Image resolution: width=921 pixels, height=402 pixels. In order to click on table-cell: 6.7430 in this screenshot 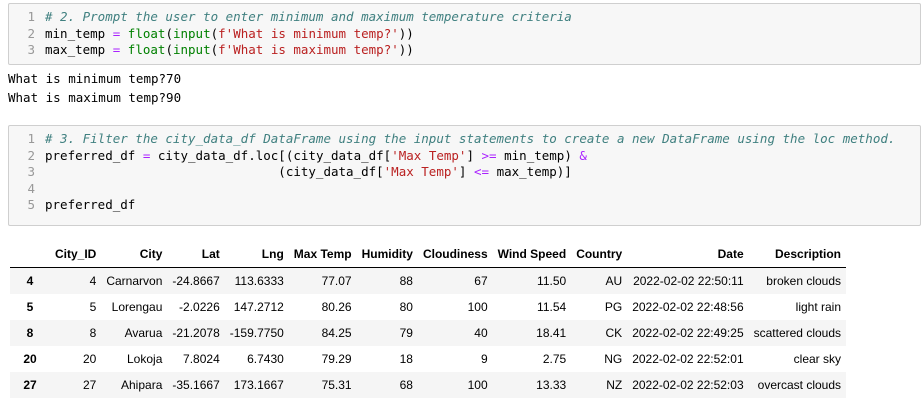, I will do `click(265, 359)`.